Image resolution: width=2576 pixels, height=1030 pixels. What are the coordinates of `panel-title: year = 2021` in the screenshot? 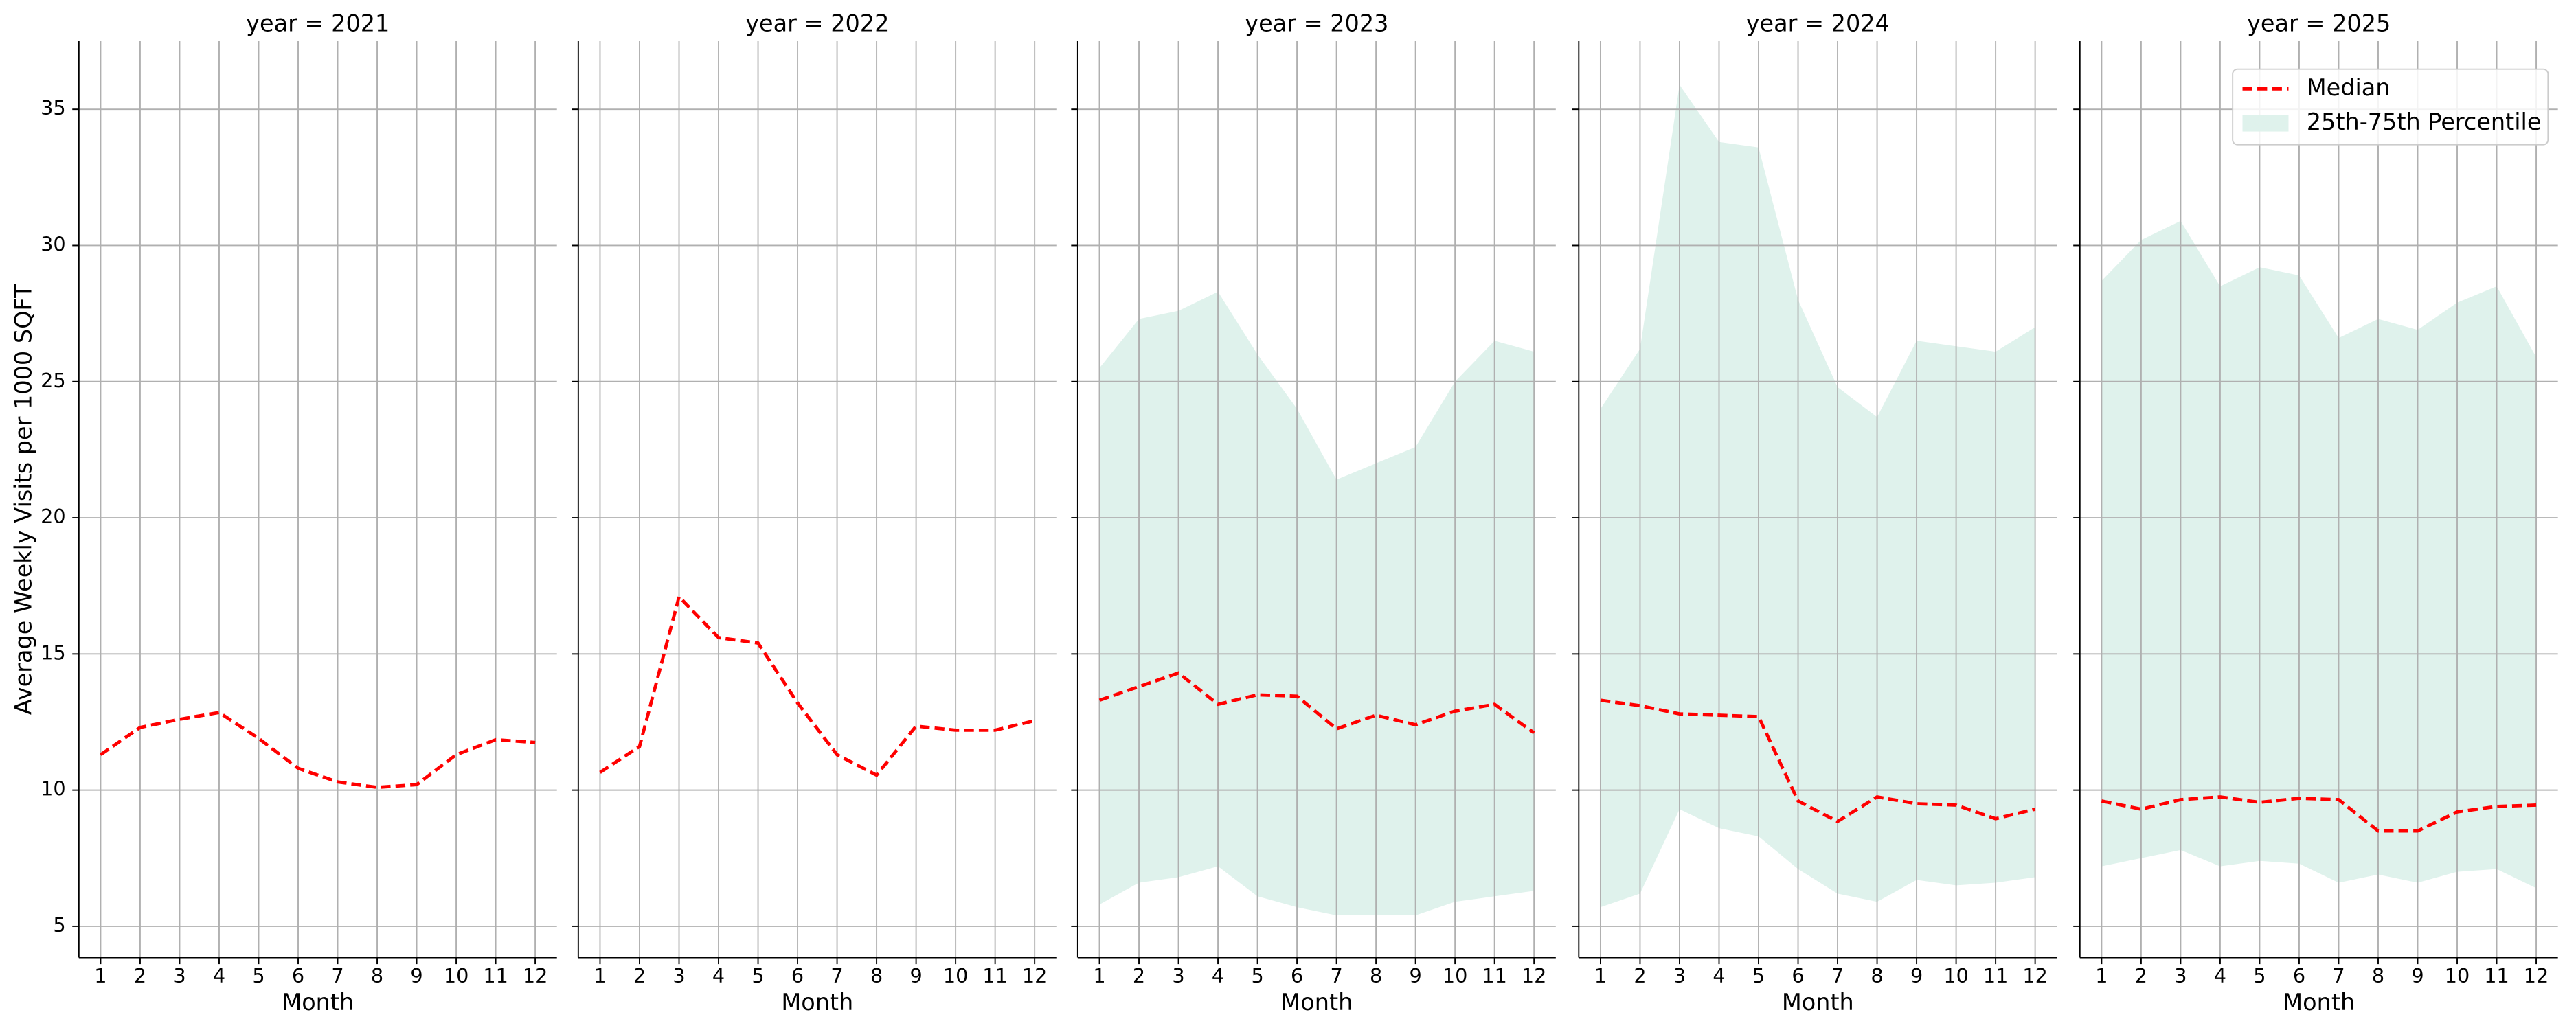 It's located at (317, 23).